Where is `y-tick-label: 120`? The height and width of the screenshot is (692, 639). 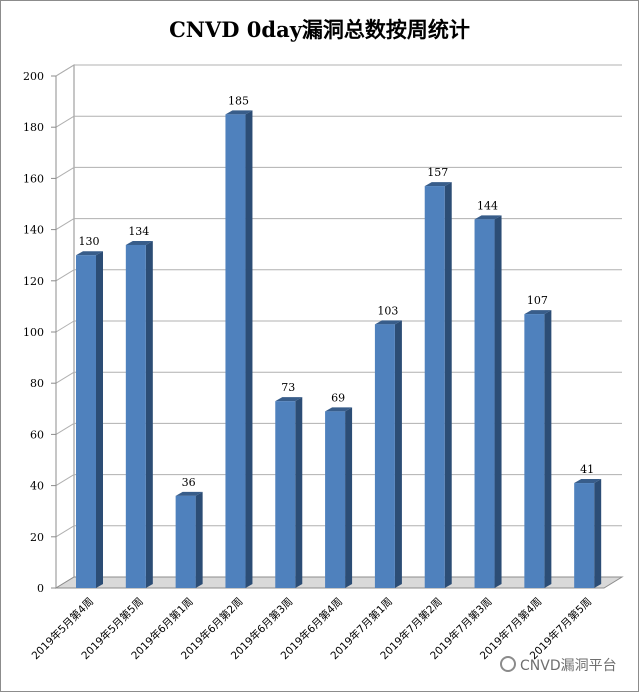 y-tick-label: 120 is located at coordinates (33, 281).